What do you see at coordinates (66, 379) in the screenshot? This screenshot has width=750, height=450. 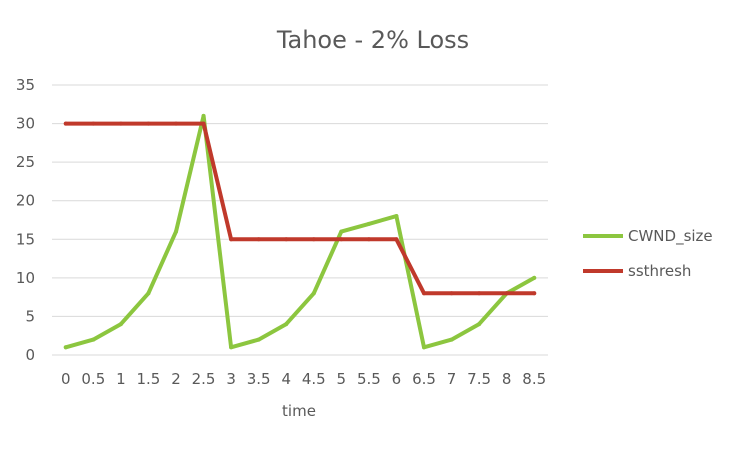 I see `x-tick-label: 0` at bounding box center [66, 379].